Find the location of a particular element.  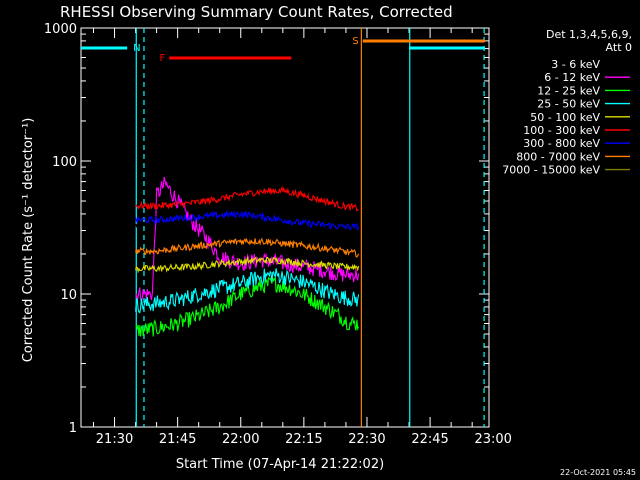

x-tick-labels: 21:30 21:45 22:00 22:15 22:30 22:45 23:00 is located at coordinates (304, 439).